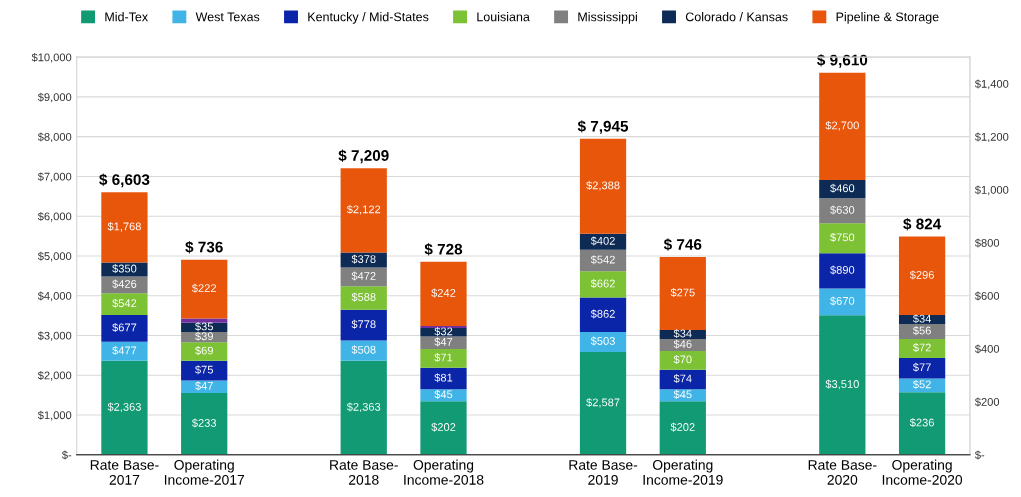 This screenshot has width=1021, height=497. What do you see at coordinates (204, 327) in the screenshot?
I see `data-label: $35` at bounding box center [204, 327].